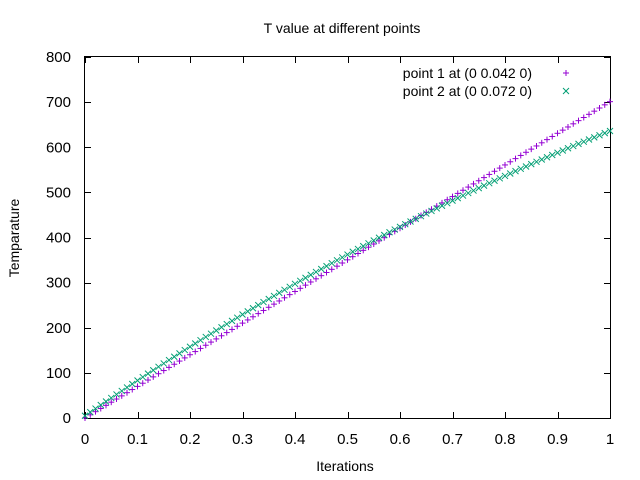  Describe the element at coordinates (347, 439) in the screenshot. I see `x-tick-label: 0.5` at that location.